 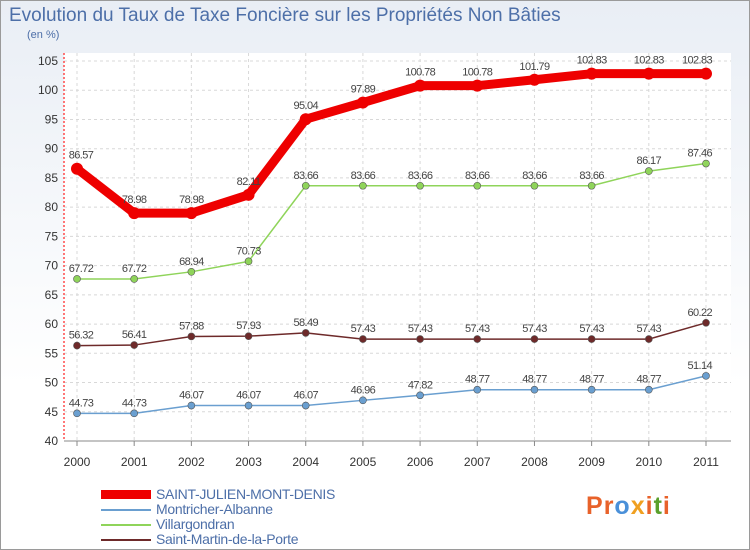 I want to click on y-tick-label: 45, so click(x=52, y=412).